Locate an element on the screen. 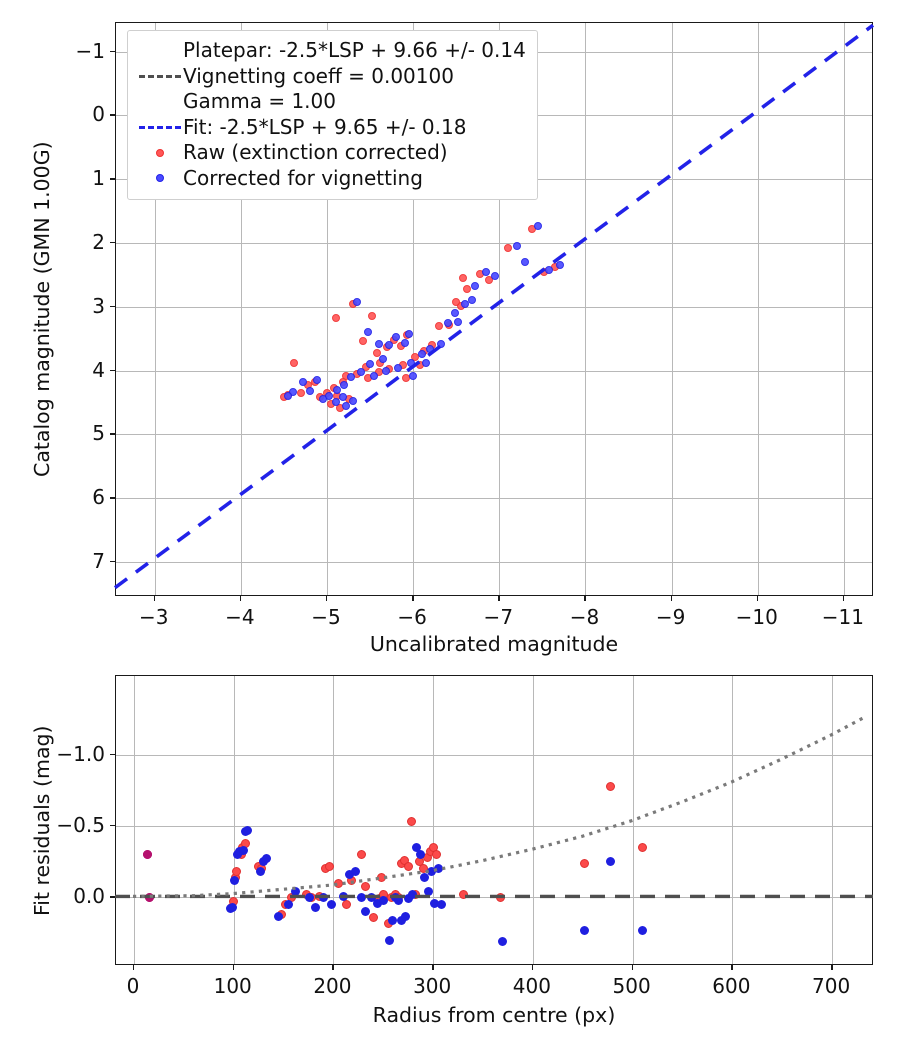  top-panel-xlabel: Uncalibrated magnitude is located at coordinates (494, 644).